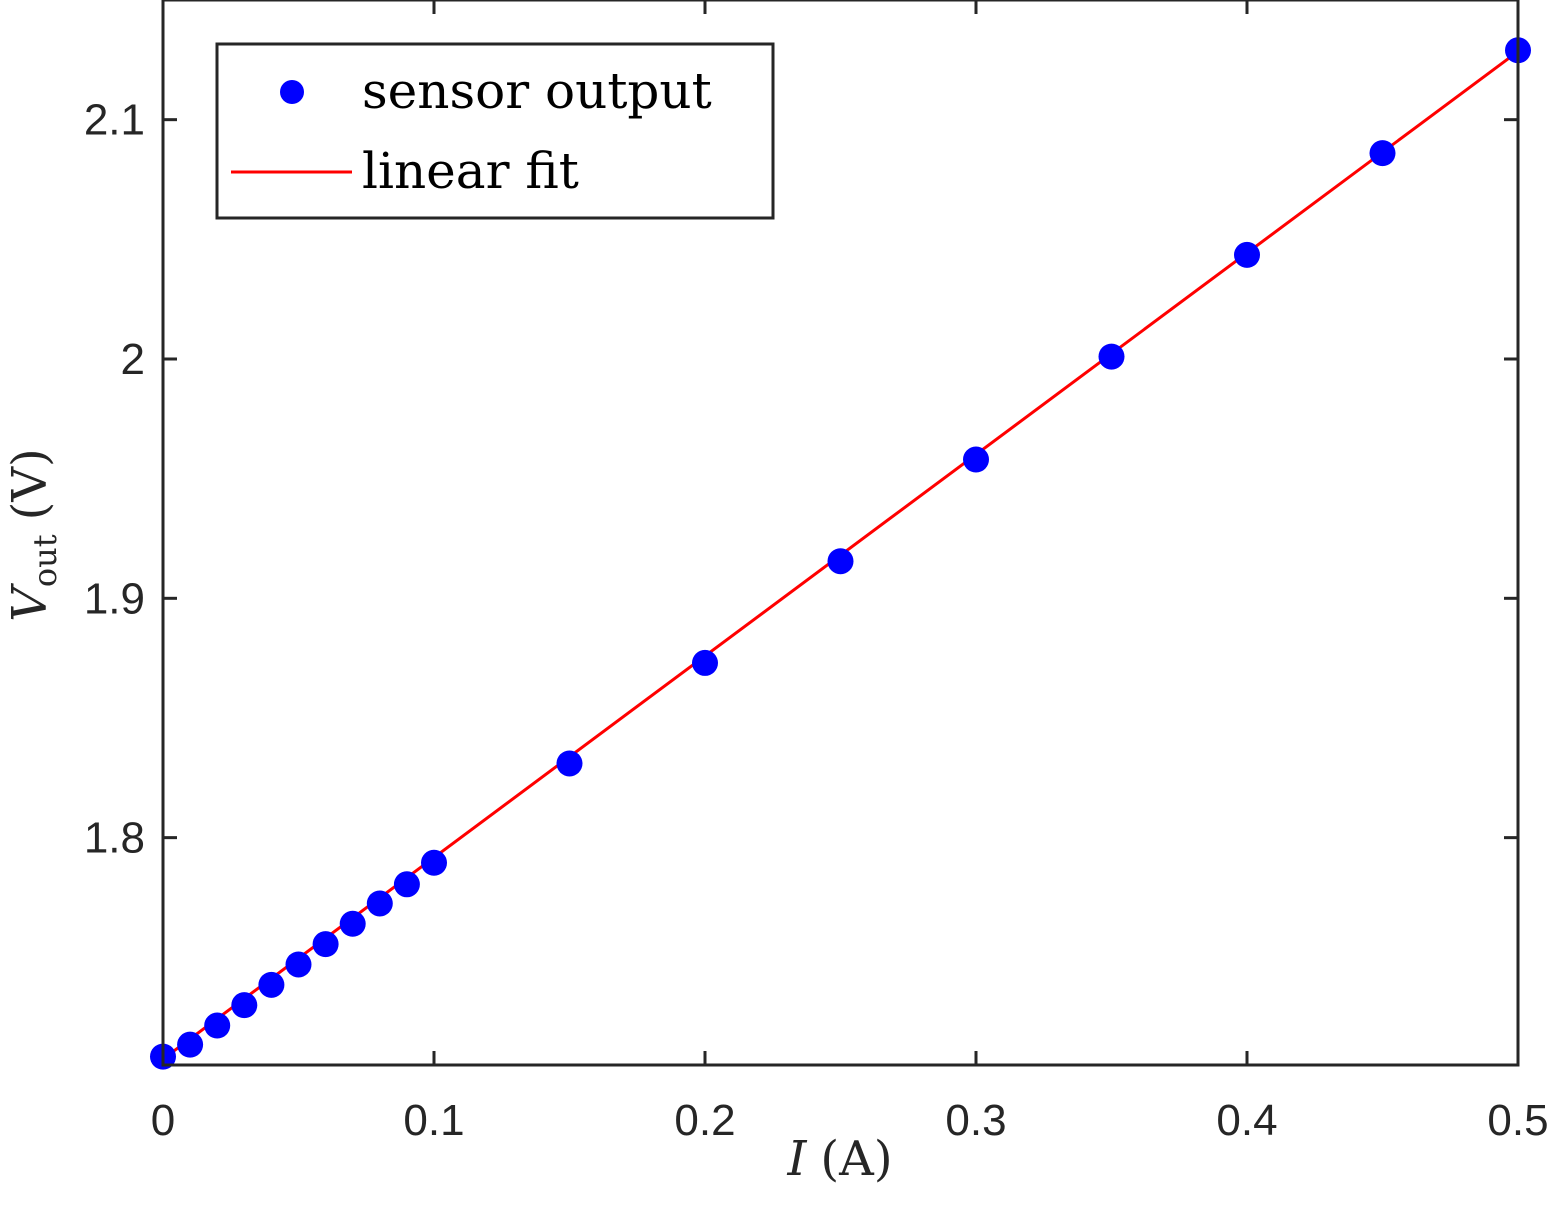 Image resolution: width=1552 pixels, height=1212 pixels. Describe the element at coordinates (704, 1120) in the screenshot. I see `x-tick-label: 0.2` at that location.